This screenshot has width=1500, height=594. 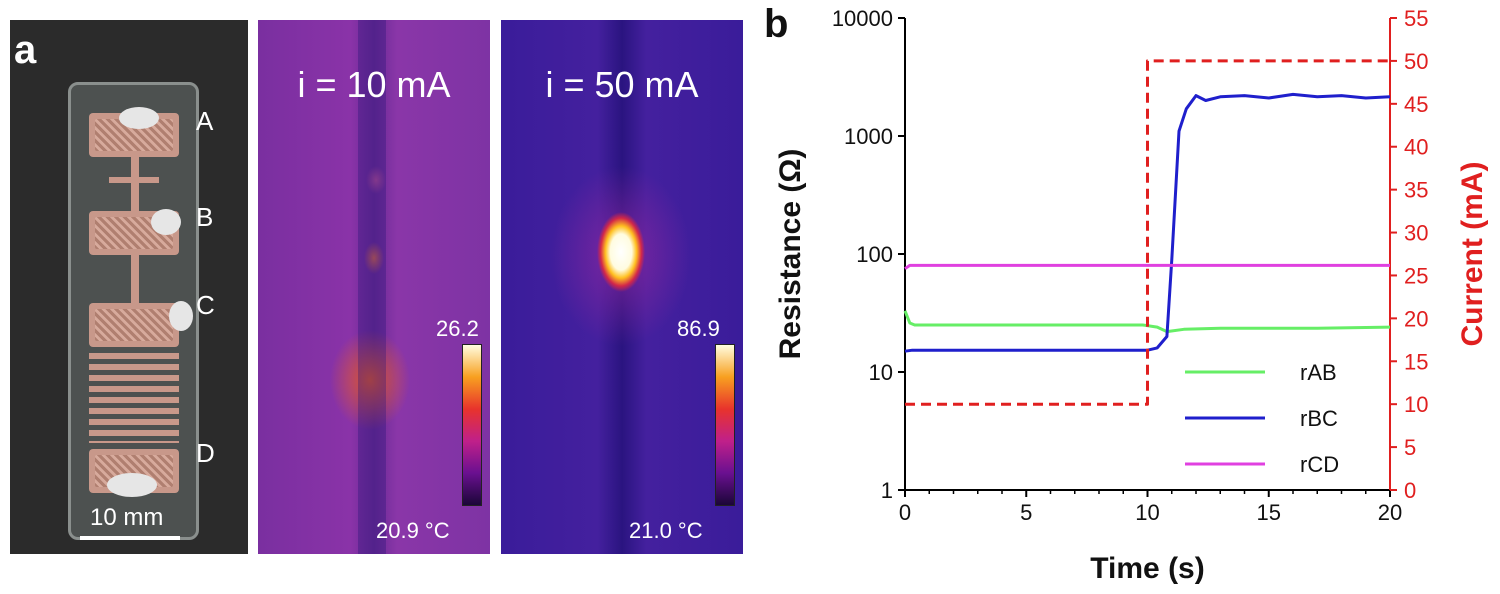 What do you see at coordinates (413, 530) in the screenshot?
I see `colorbar-min-10ma: 20.9 °C` at bounding box center [413, 530].